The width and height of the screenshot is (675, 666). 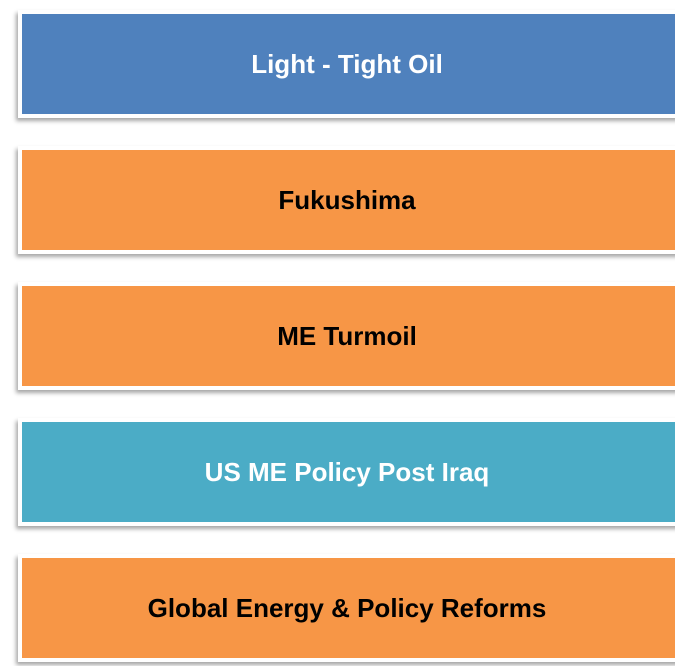 I want to click on box-label: Fukushima, so click(x=347, y=199).